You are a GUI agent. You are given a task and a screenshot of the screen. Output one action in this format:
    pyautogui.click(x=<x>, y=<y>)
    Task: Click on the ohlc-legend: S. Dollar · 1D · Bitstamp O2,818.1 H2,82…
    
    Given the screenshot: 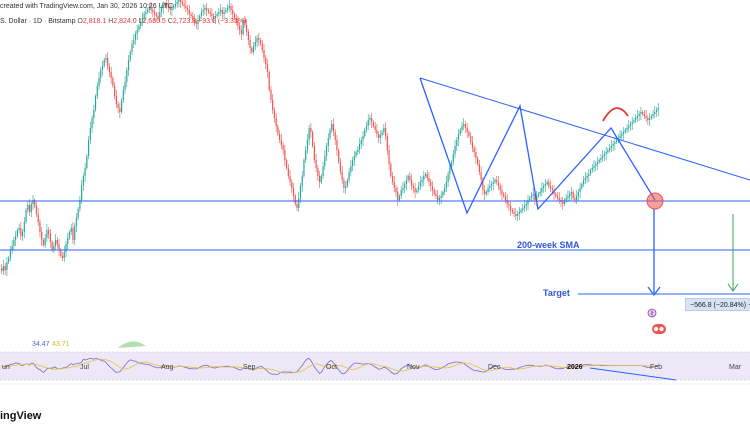 What is the action you would take?
    pyautogui.click(x=123, y=21)
    